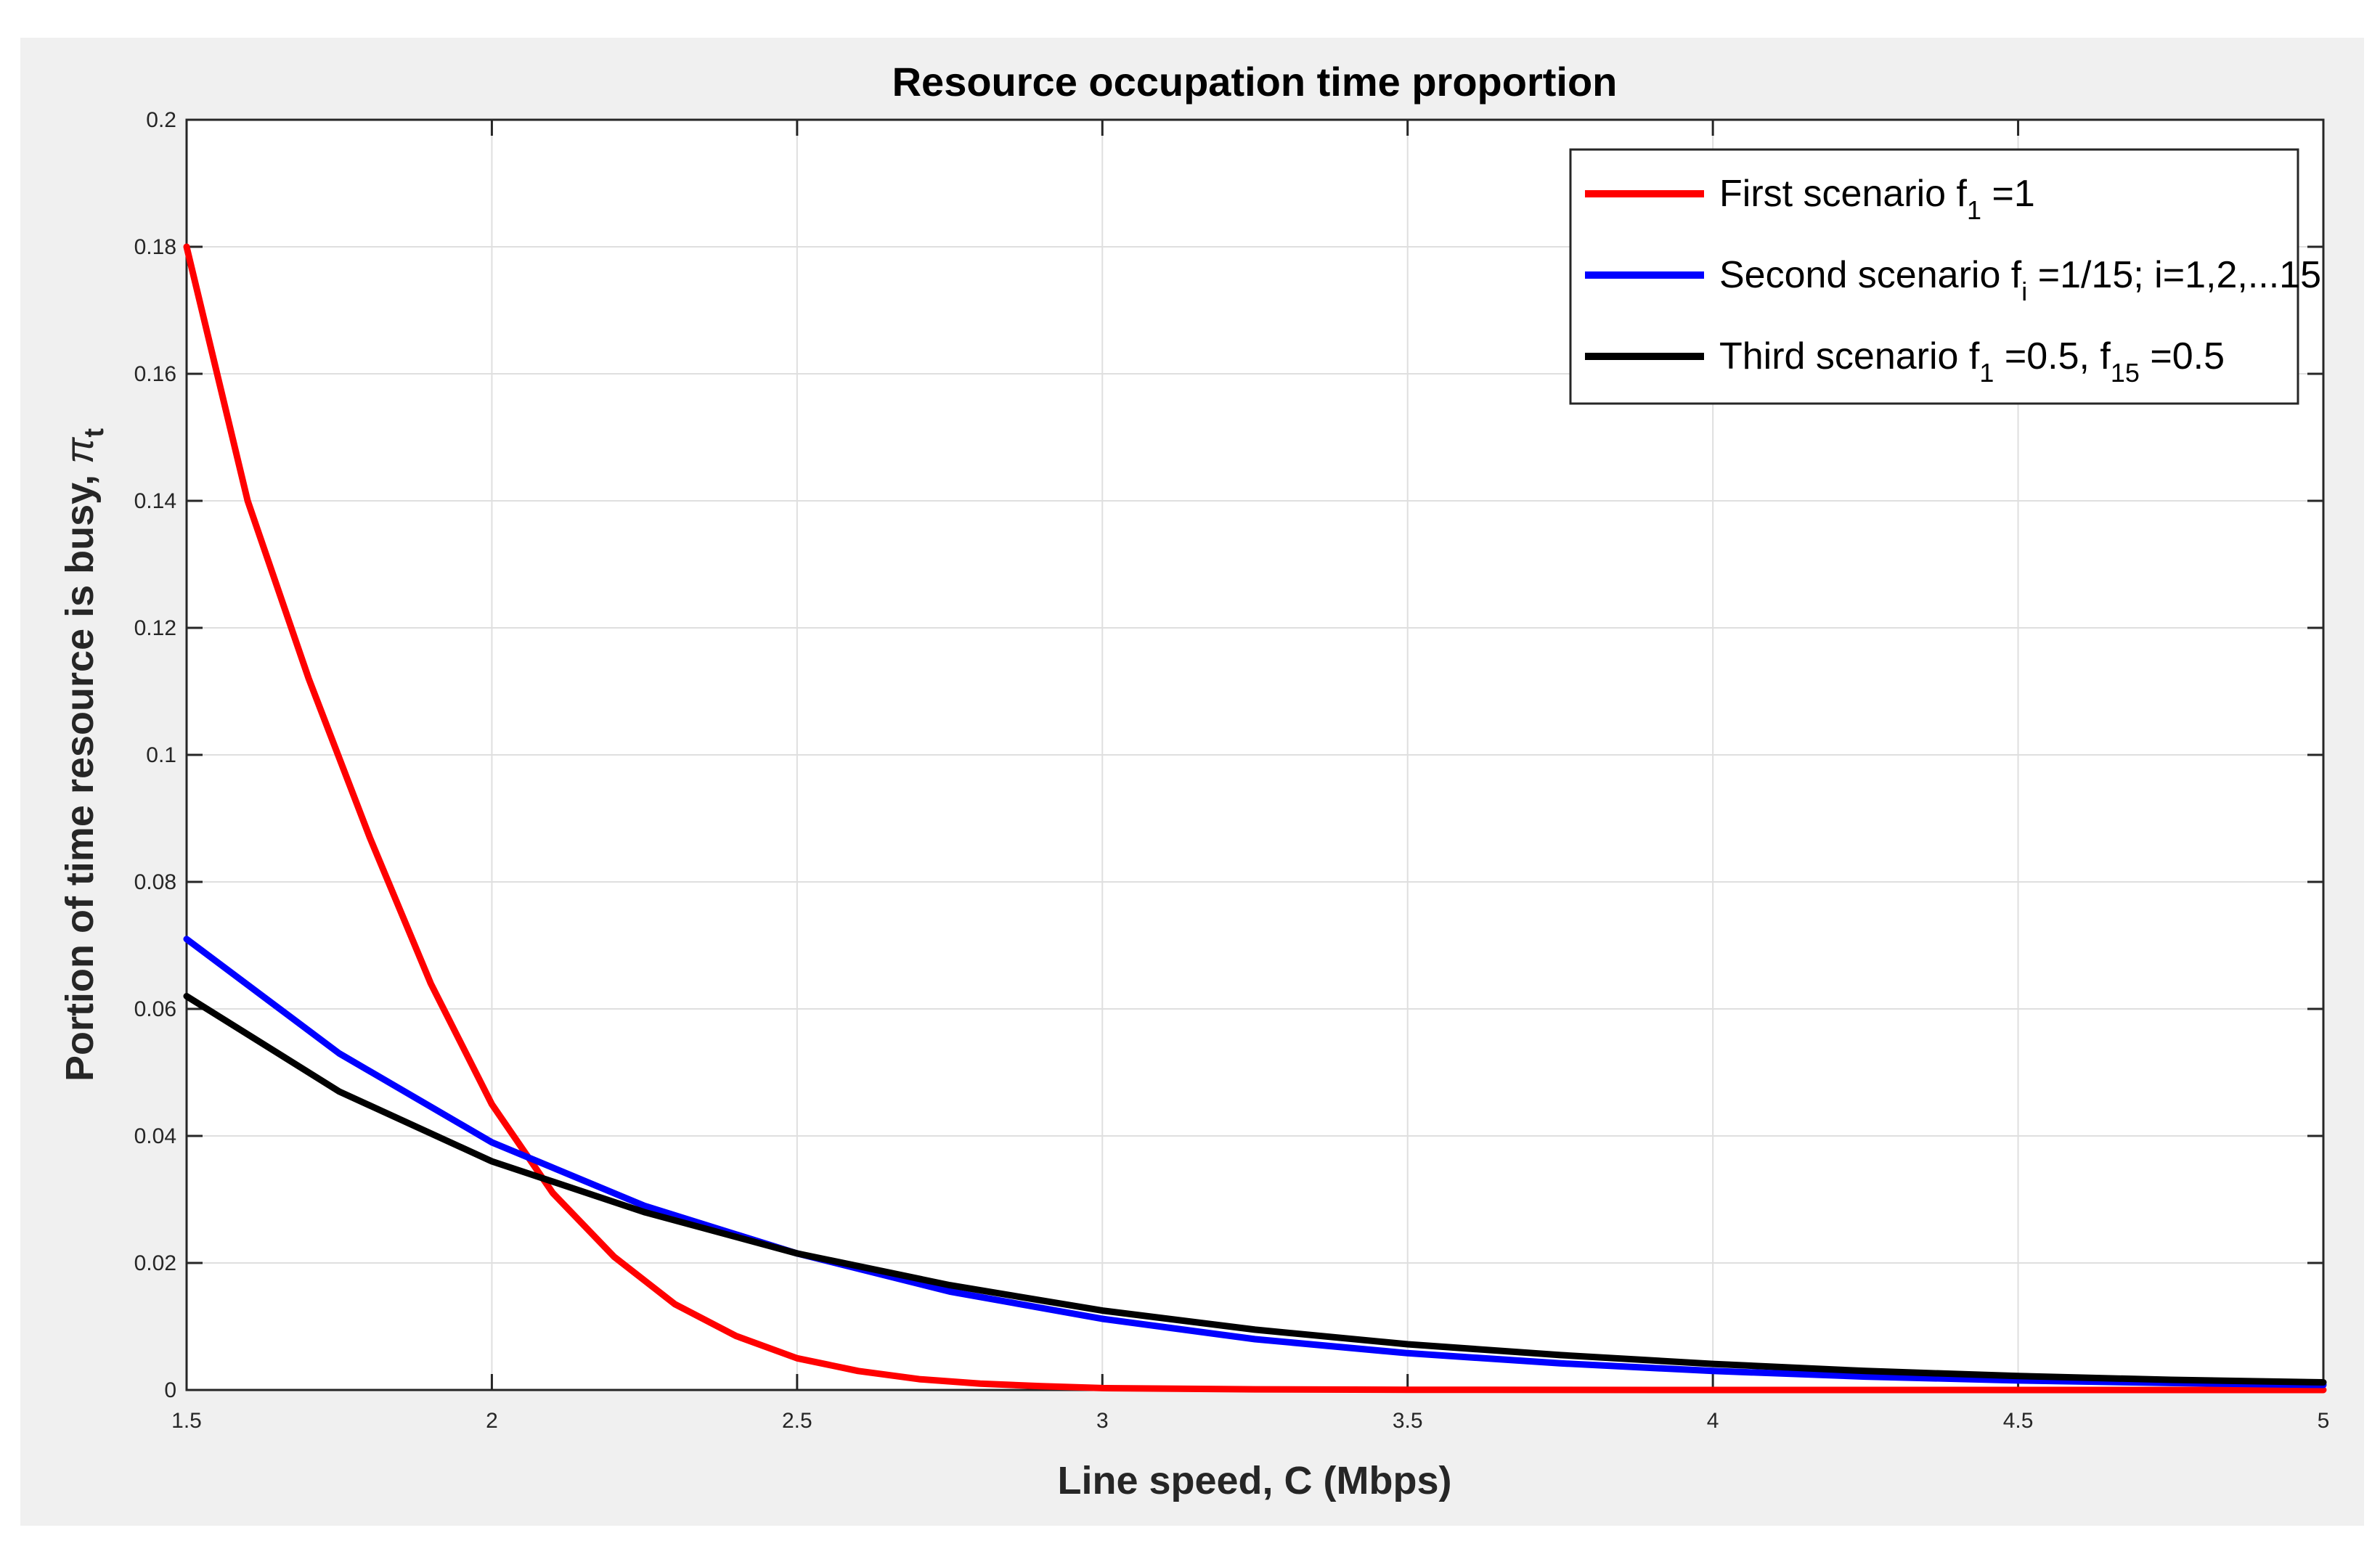  Describe the element at coordinates (155, 1009) in the screenshot. I see `y-tick-label: 0.06` at that location.